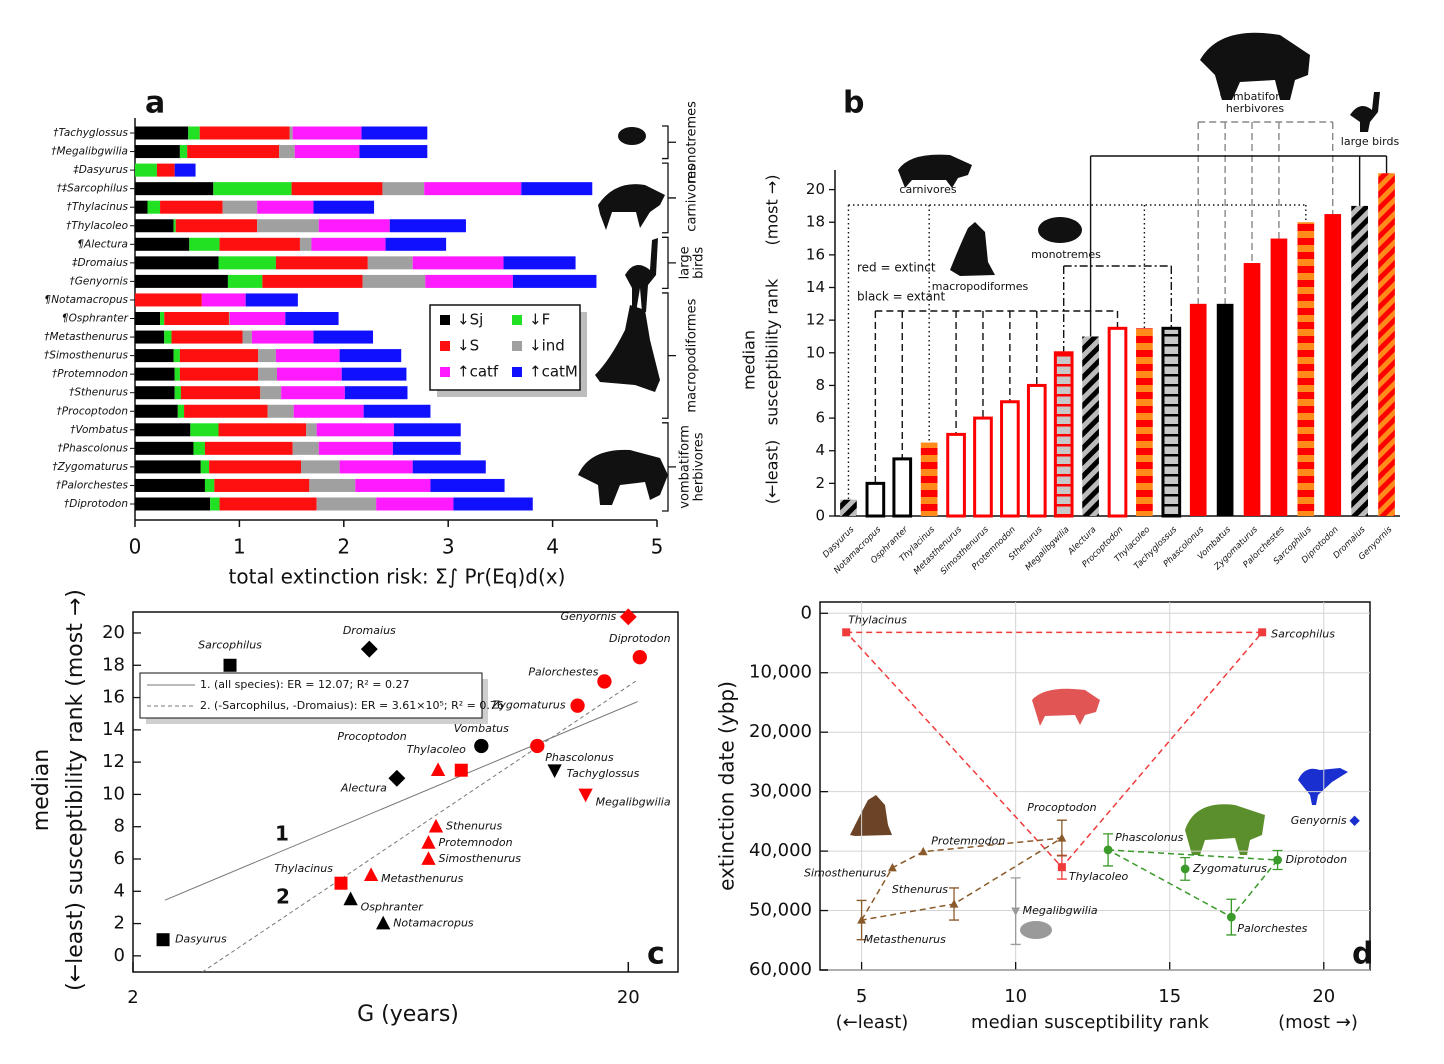  What do you see at coordinates (669, 198) in the screenshot?
I see `group-bracket` at bounding box center [669, 198].